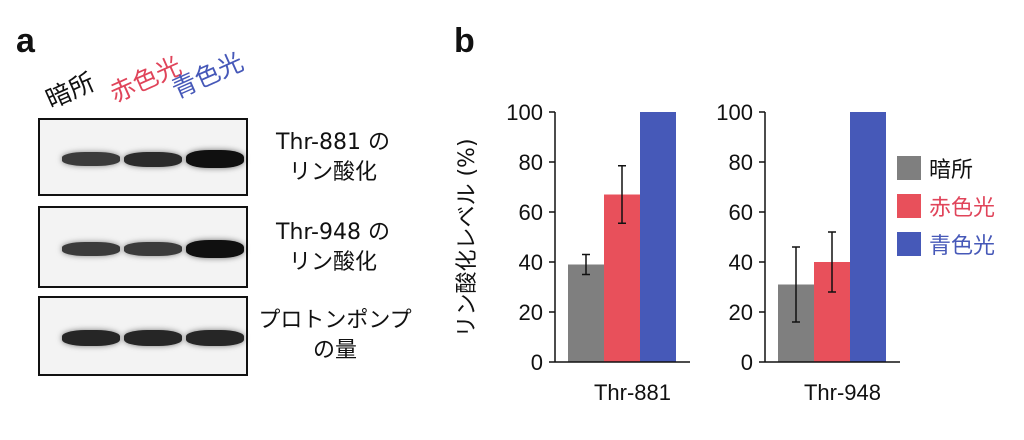  Describe the element at coordinates (842, 392) in the screenshot. I see `x-axis-label: Thr-948` at that location.